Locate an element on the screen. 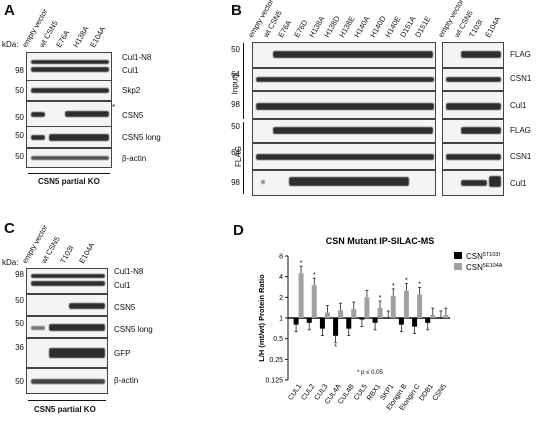  blot-c-csn5-long is located at coordinates (67, 327).